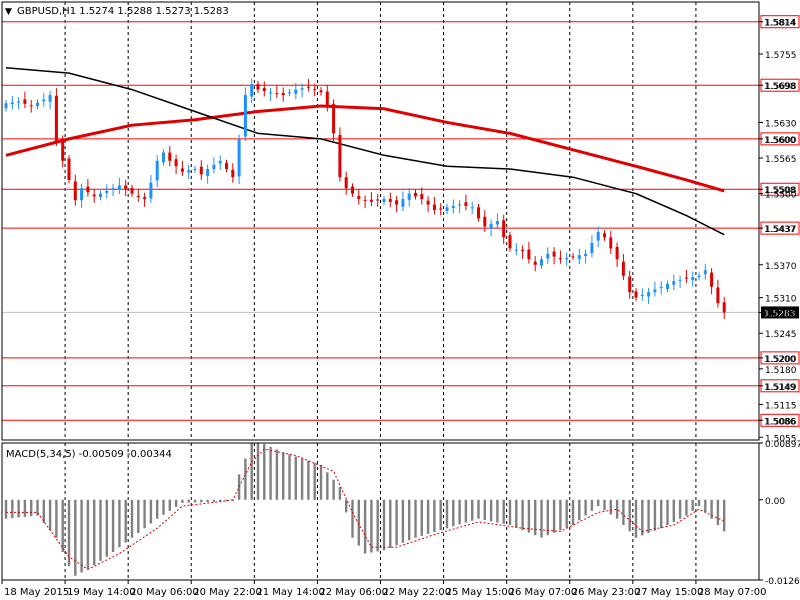 The width and height of the screenshot is (800, 600). Describe the element at coordinates (782, 582) in the screenshot. I see `macd-tick-label: -0.01268` at that location.